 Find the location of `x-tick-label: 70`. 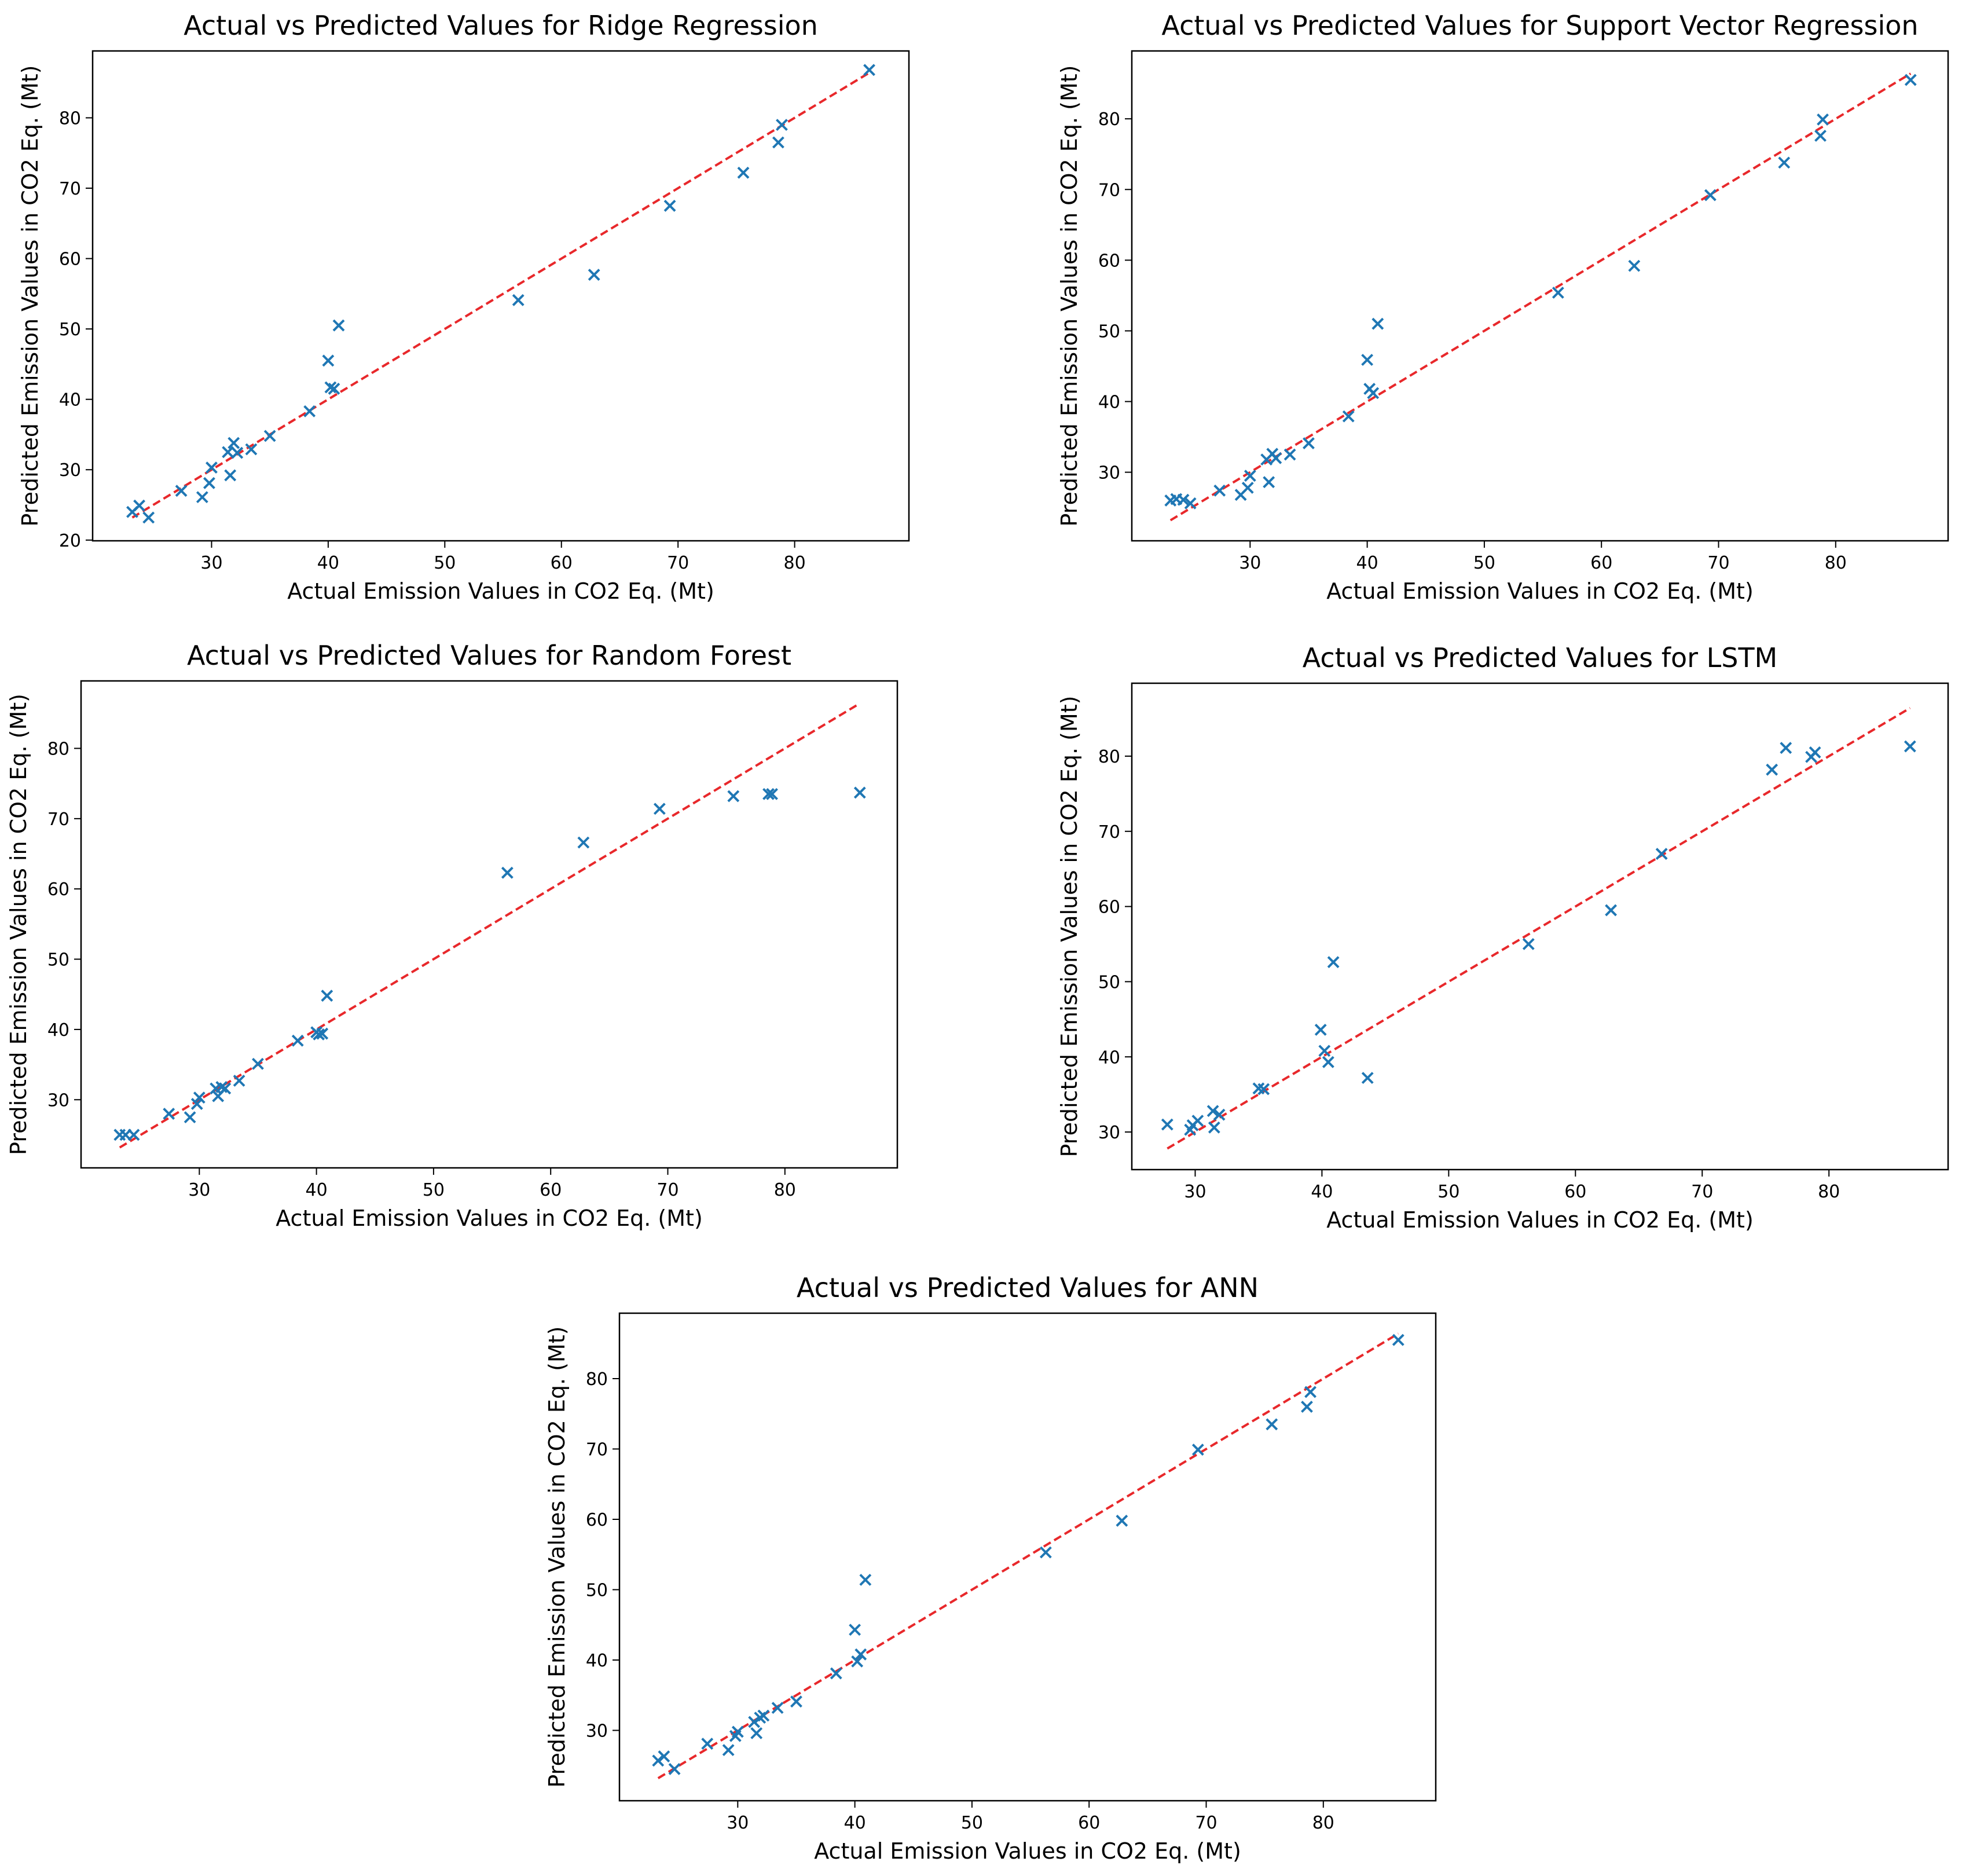

x-tick-label: 70 is located at coordinates (1718, 563).